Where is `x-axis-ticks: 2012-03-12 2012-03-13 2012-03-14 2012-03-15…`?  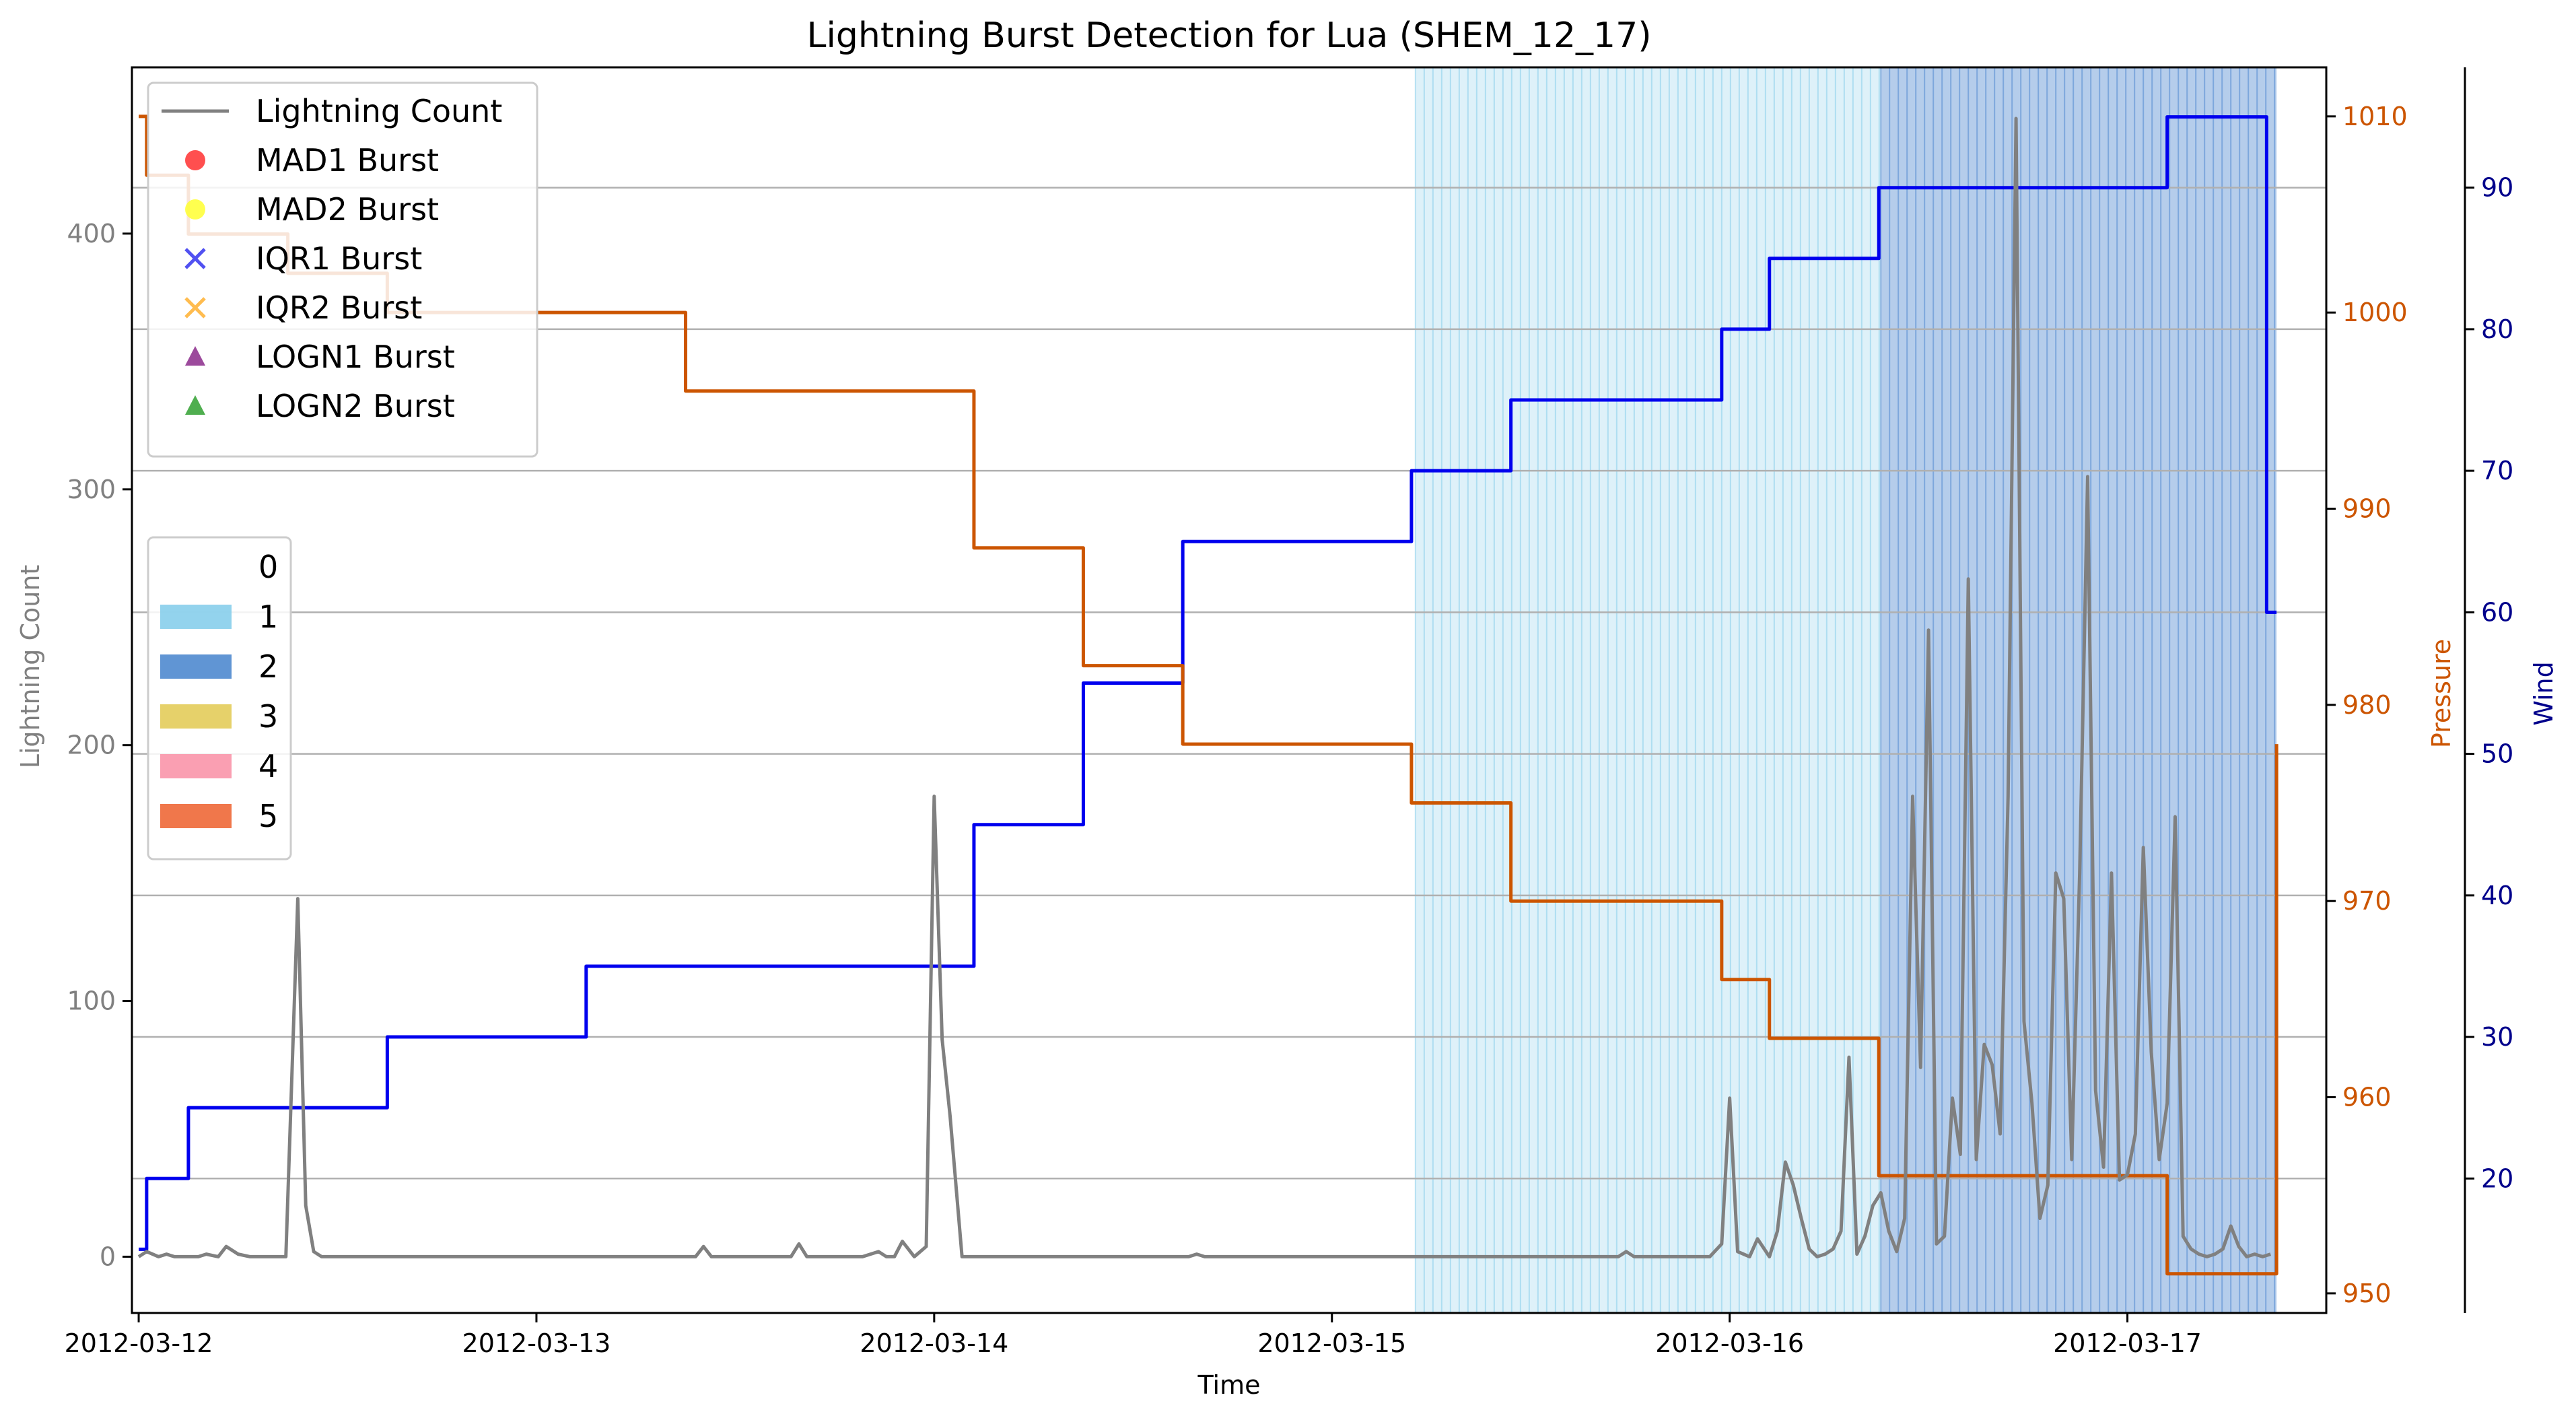
x-axis-ticks: 2012-03-12 2012-03-13 2012-03-14 2012-03-15… is located at coordinates (1133, 1335).